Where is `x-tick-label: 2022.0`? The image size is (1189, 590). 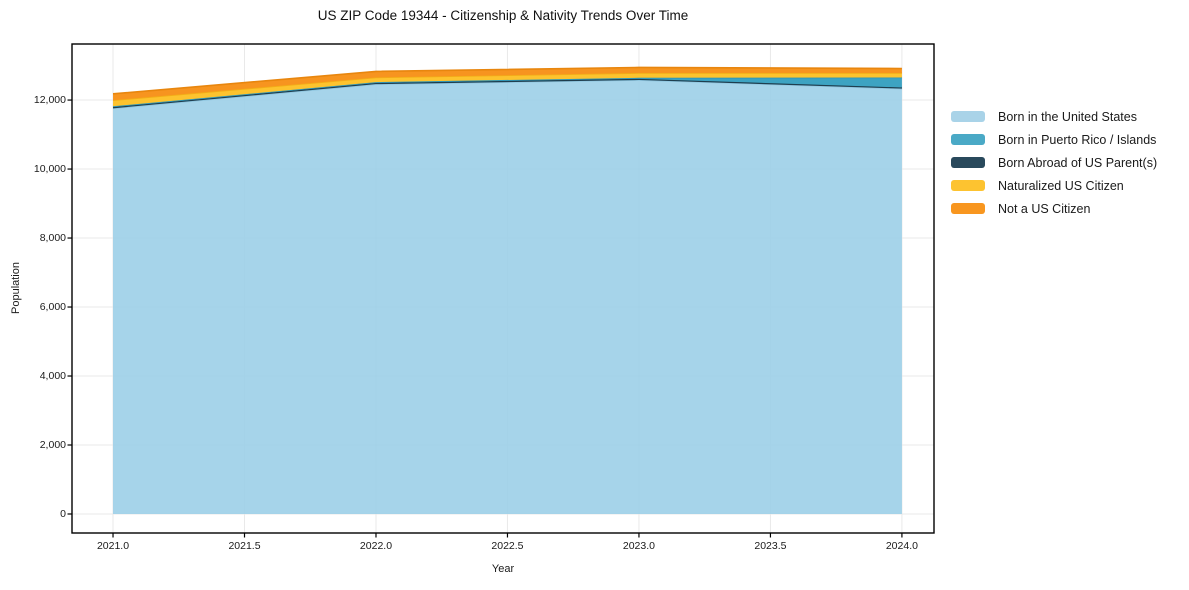
x-tick-label: 2022.0 is located at coordinates (376, 546).